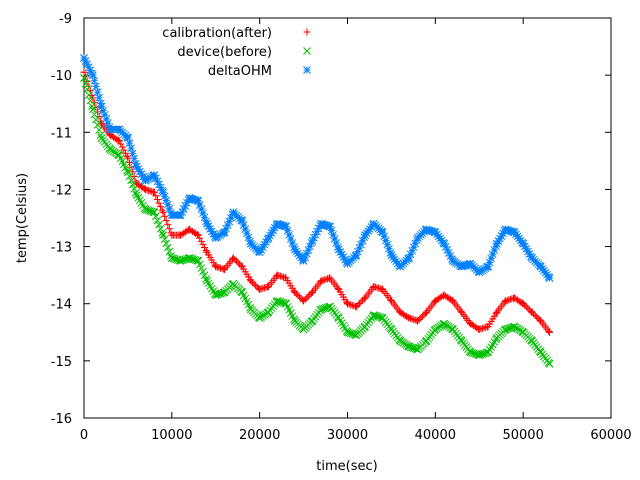 Image resolution: width=640 pixels, height=480 pixels. What do you see at coordinates (259, 435) in the screenshot?
I see `x-tick-label: 20000` at bounding box center [259, 435].